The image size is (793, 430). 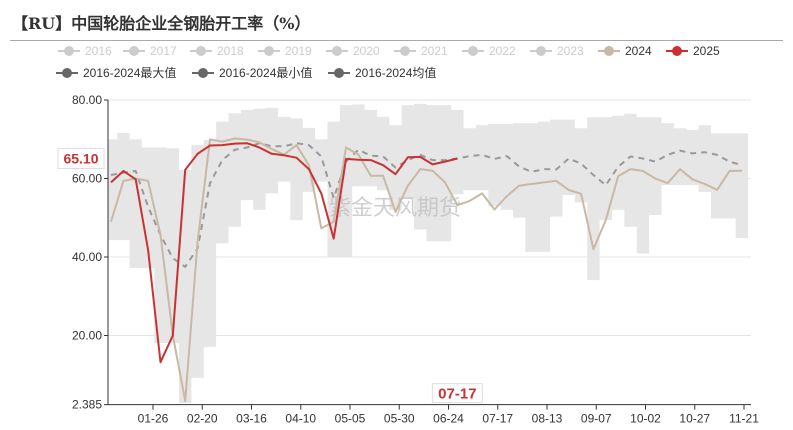 What do you see at coordinates (645, 419) in the screenshot?
I see `x-tick-label: 10-02` at bounding box center [645, 419].